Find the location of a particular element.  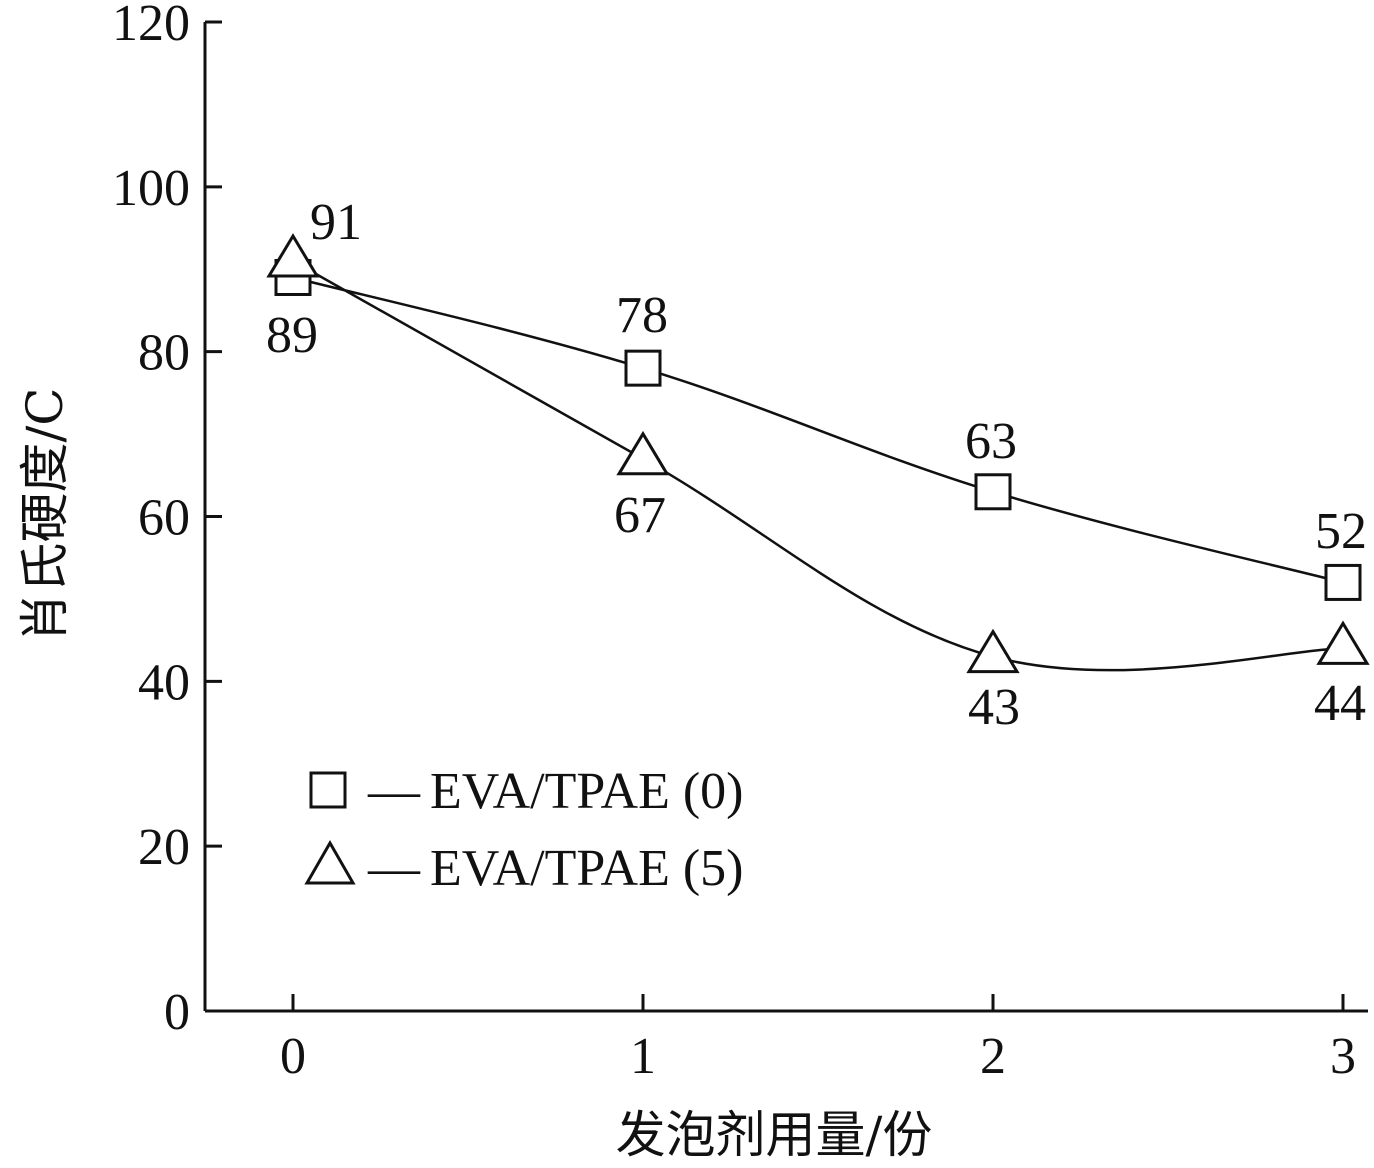

x-axis-title: 发泡剂用量/份 is located at coordinates (774, 1135).